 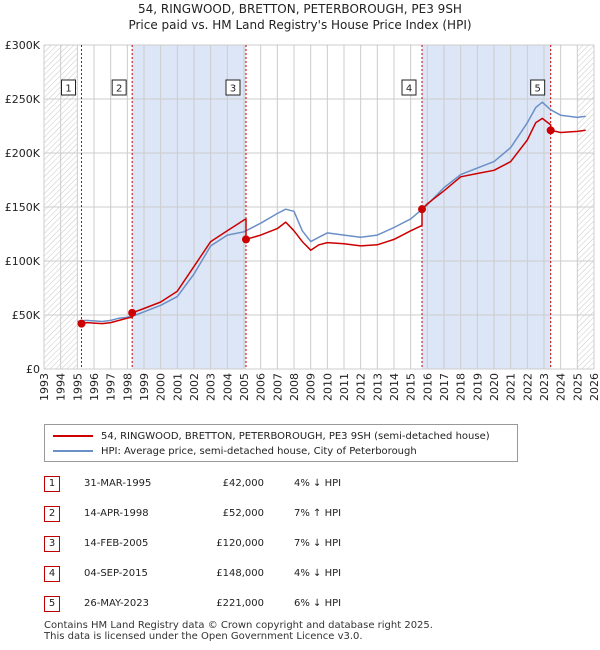 What do you see at coordinates (243, 513) in the screenshot?
I see `sale-price: £52,000` at bounding box center [243, 513].